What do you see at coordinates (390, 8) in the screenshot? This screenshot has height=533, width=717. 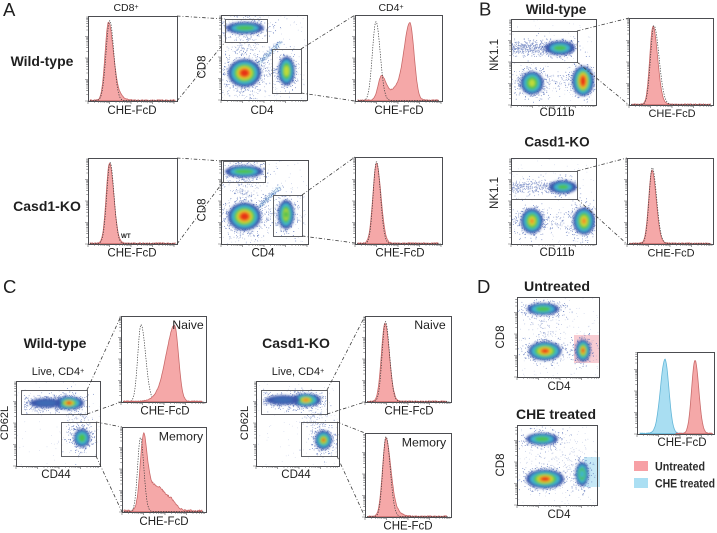 I see `svg-text: CD4+` at bounding box center [390, 8].